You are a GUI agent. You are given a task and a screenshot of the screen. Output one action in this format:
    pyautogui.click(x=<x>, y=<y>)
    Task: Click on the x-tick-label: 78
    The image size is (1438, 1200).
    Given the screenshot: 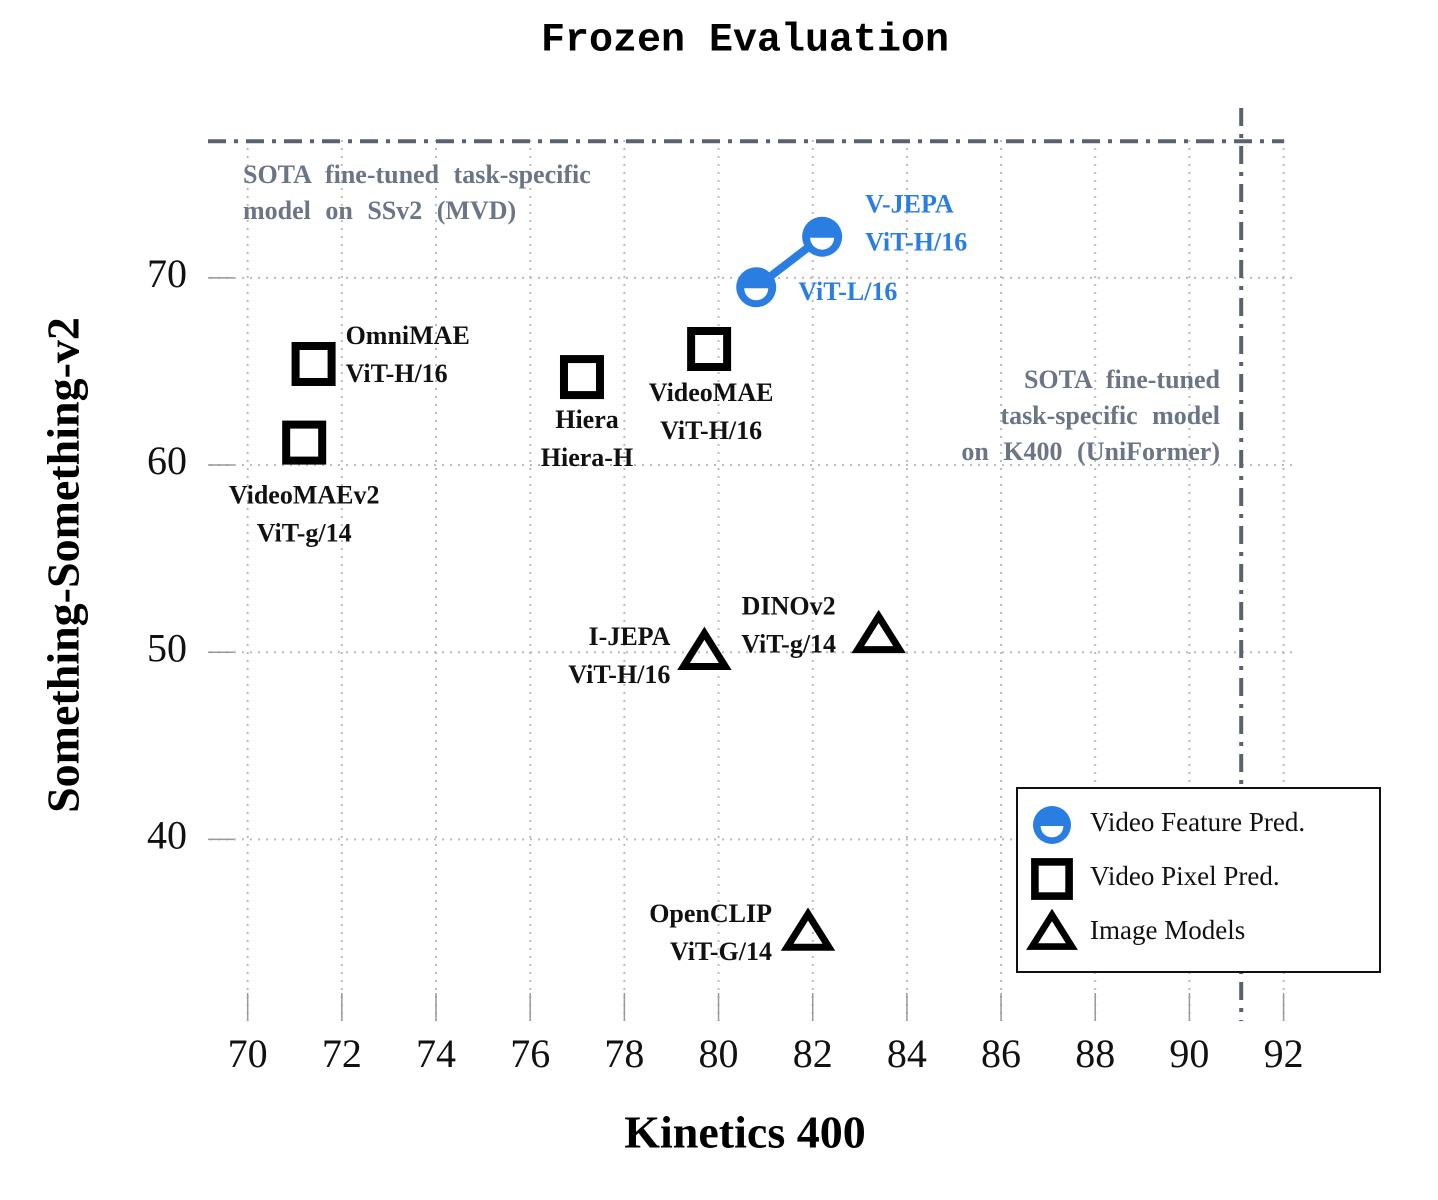 What is the action you would take?
    pyautogui.click(x=624, y=1053)
    